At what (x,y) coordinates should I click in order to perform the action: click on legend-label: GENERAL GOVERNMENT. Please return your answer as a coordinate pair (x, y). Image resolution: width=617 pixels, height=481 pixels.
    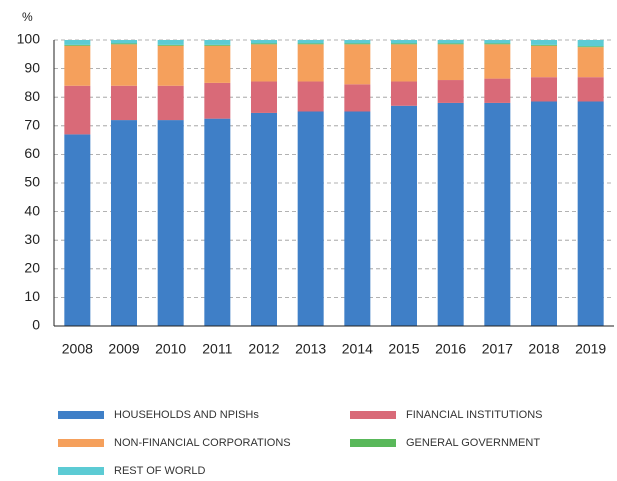
    Looking at the image, I should click on (473, 443).